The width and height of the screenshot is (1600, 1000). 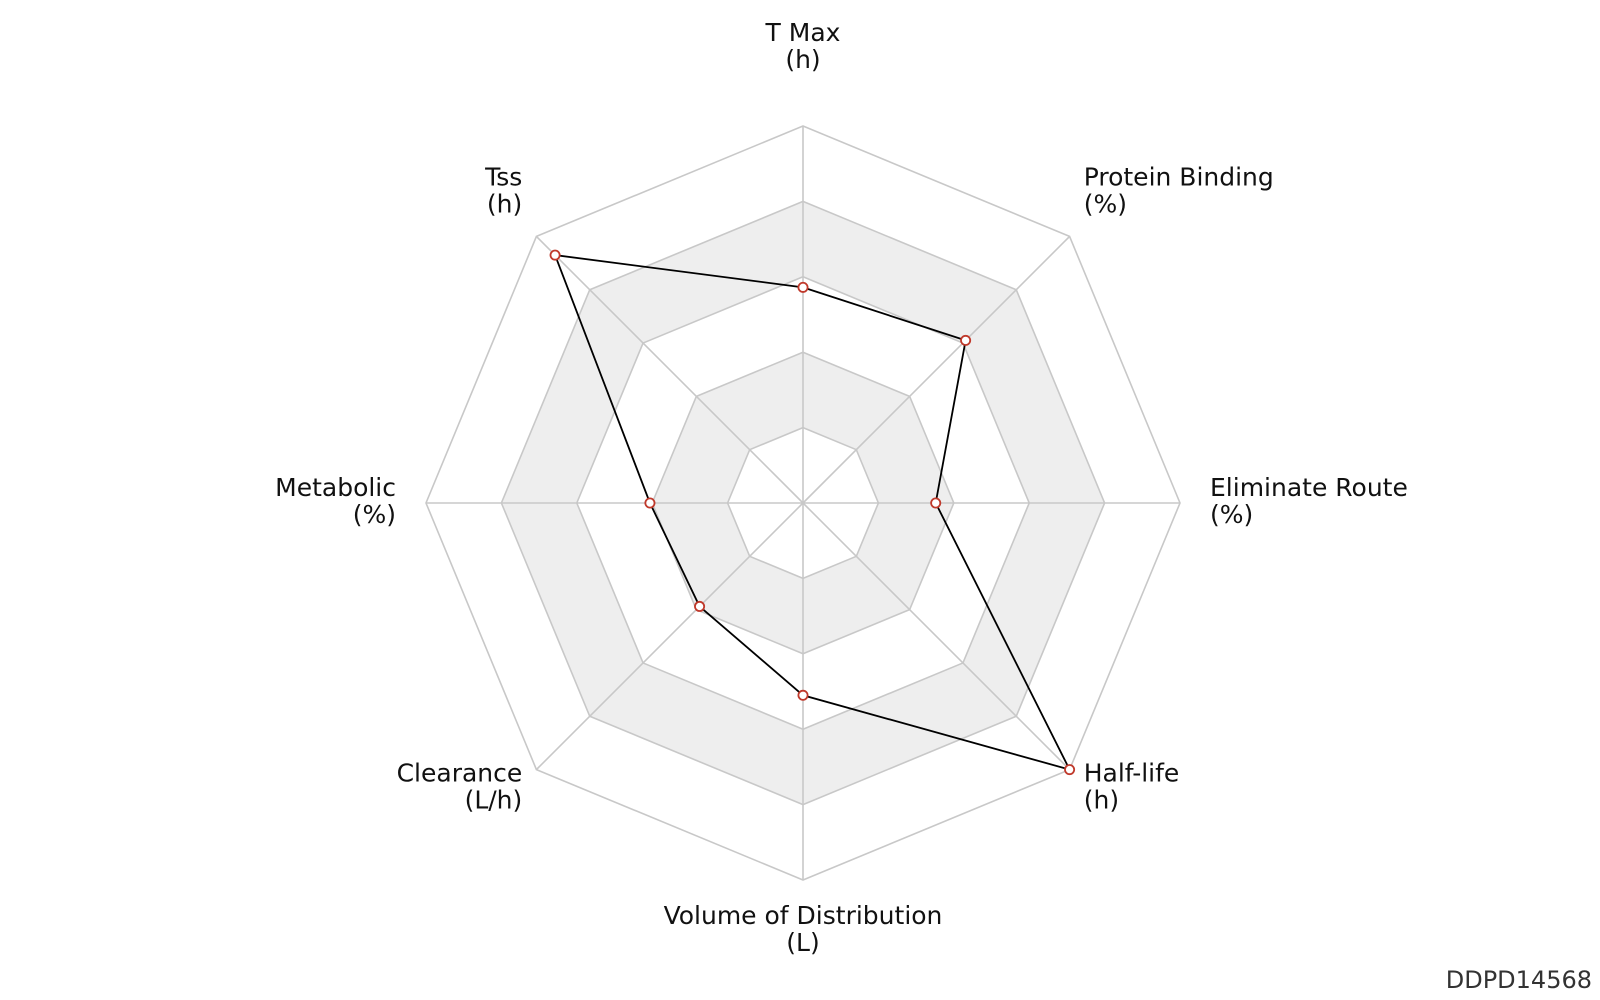 I want to click on axis-label-name-6: Metabolic, so click(x=335, y=487).